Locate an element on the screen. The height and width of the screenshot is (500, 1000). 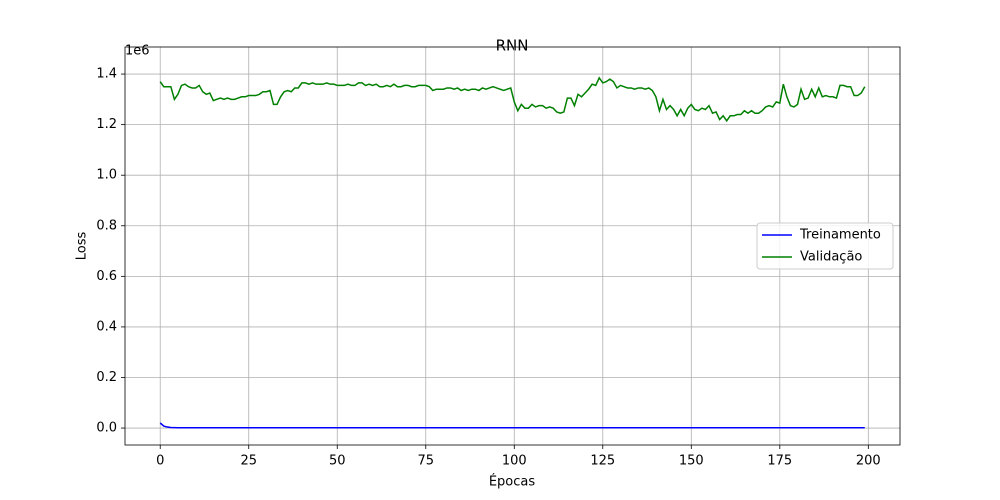
y-tick-label: 0.0 is located at coordinates (106, 428).